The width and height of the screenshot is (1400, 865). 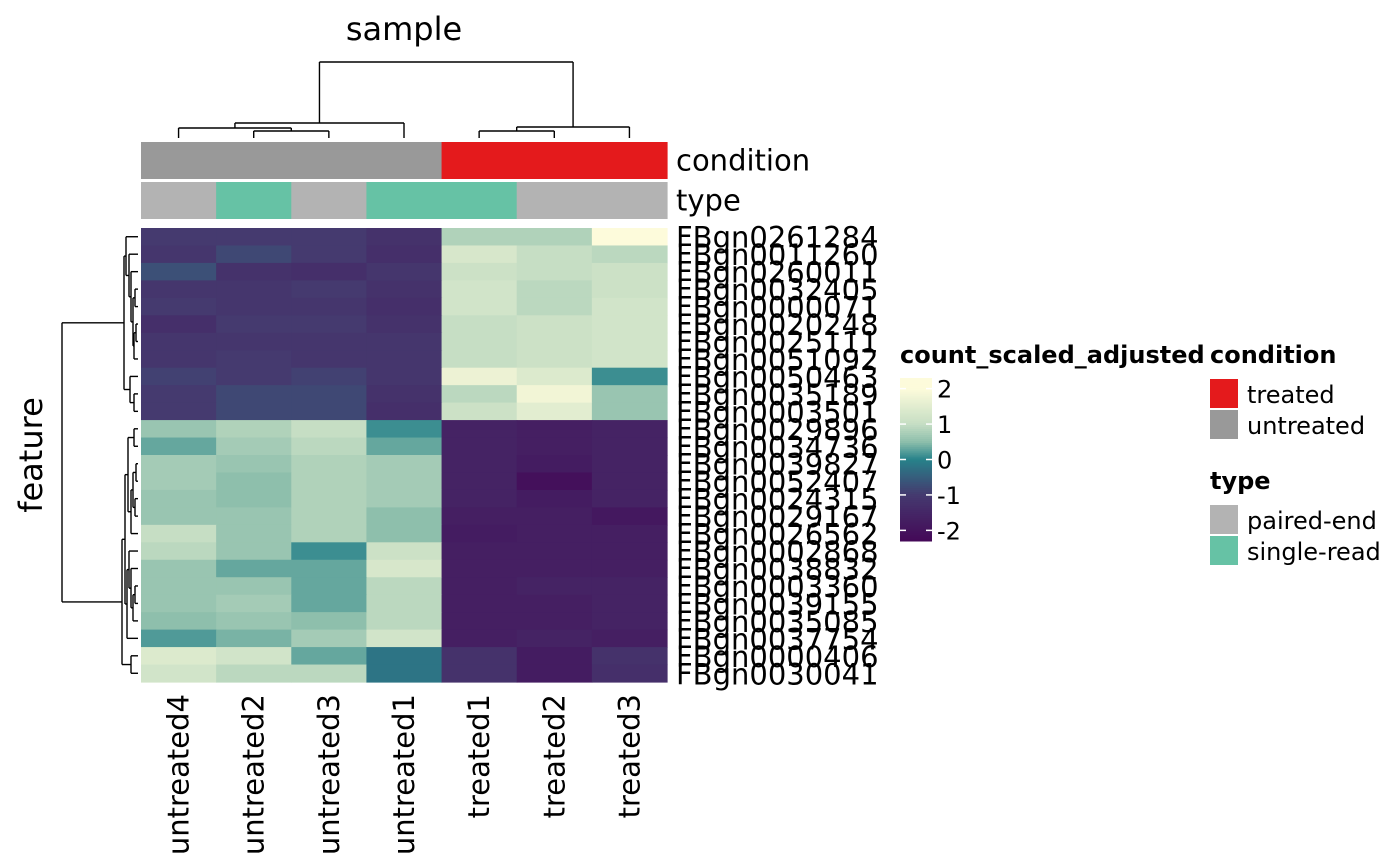 I want to click on row-label: FBgn0050463, so click(x=777, y=377).